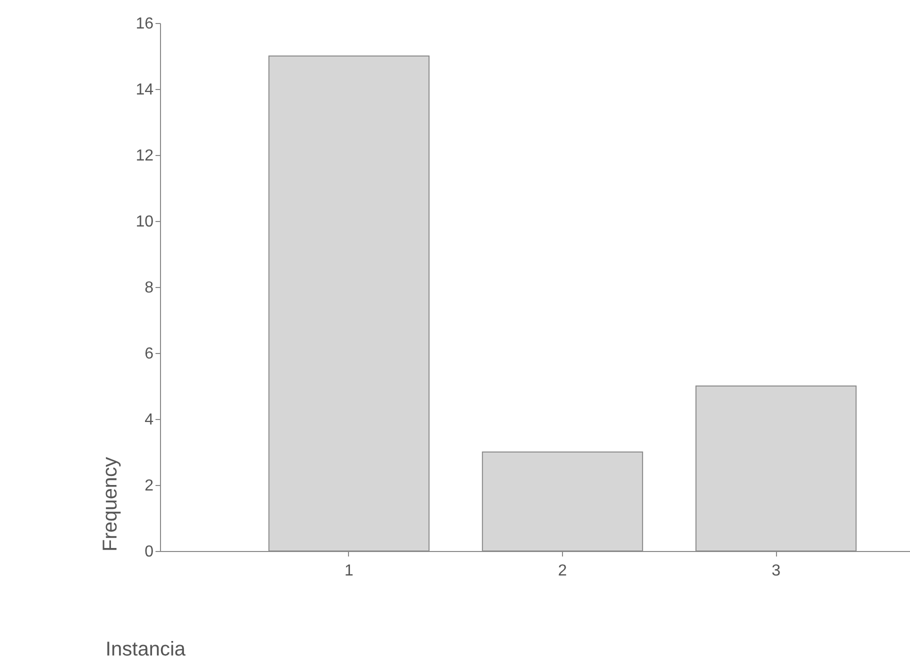  What do you see at coordinates (145, 24) in the screenshot?
I see `y-tick-label: 16` at bounding box center [145, 24].